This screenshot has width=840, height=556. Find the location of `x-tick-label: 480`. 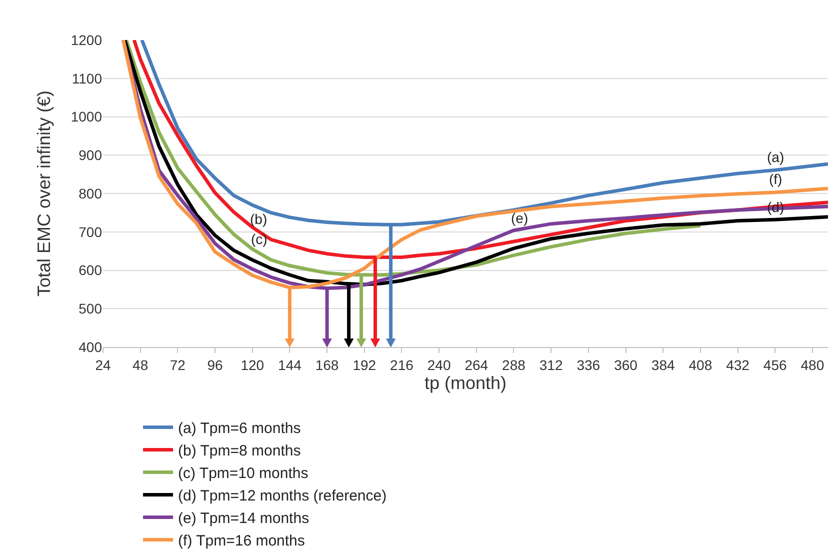

x-tick-label: 480 is located at coordinates (812, 364).